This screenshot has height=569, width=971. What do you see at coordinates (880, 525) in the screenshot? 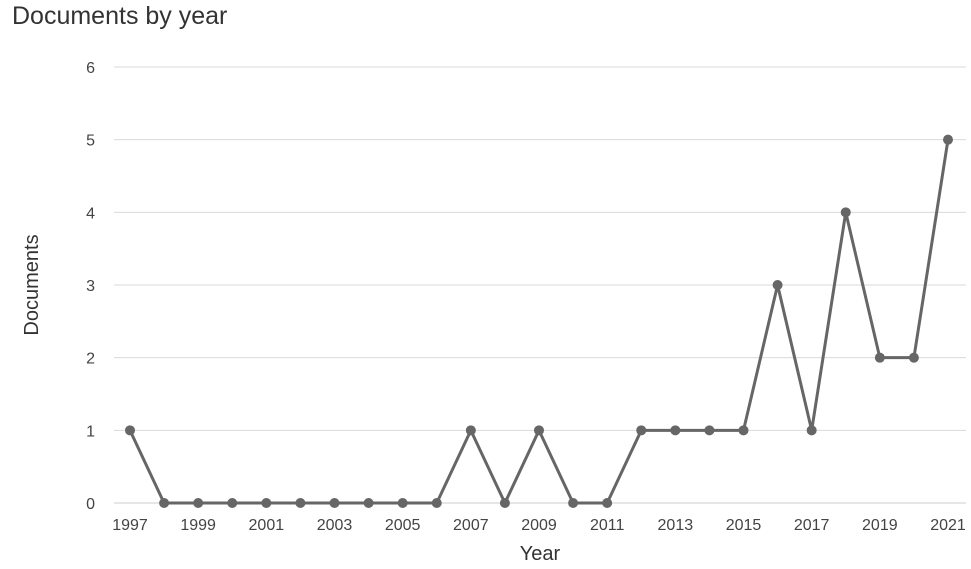
I see `x-tick-label: 2019` at bounding box center [880, 525].